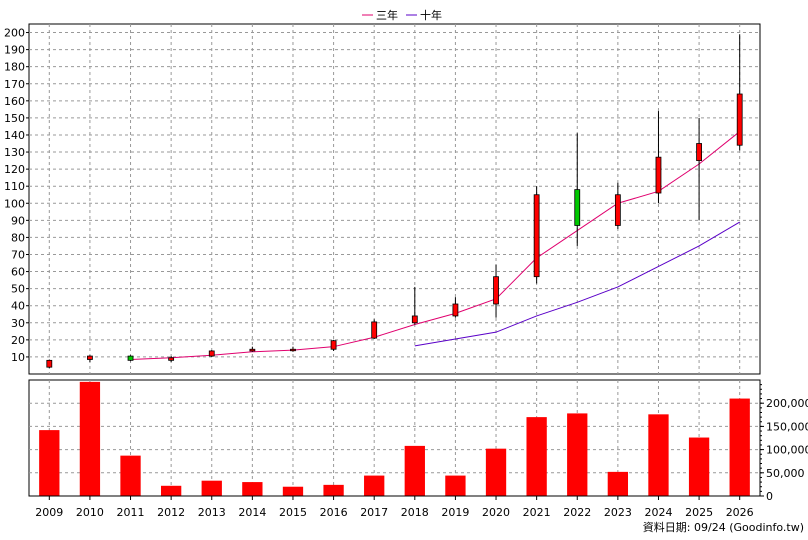 Image resolution: width=808 pixels, height=540 pixels. Describe the element at coordinates (18, 357) in the screenshot. I see `price-ytick-label: 10` at that location.